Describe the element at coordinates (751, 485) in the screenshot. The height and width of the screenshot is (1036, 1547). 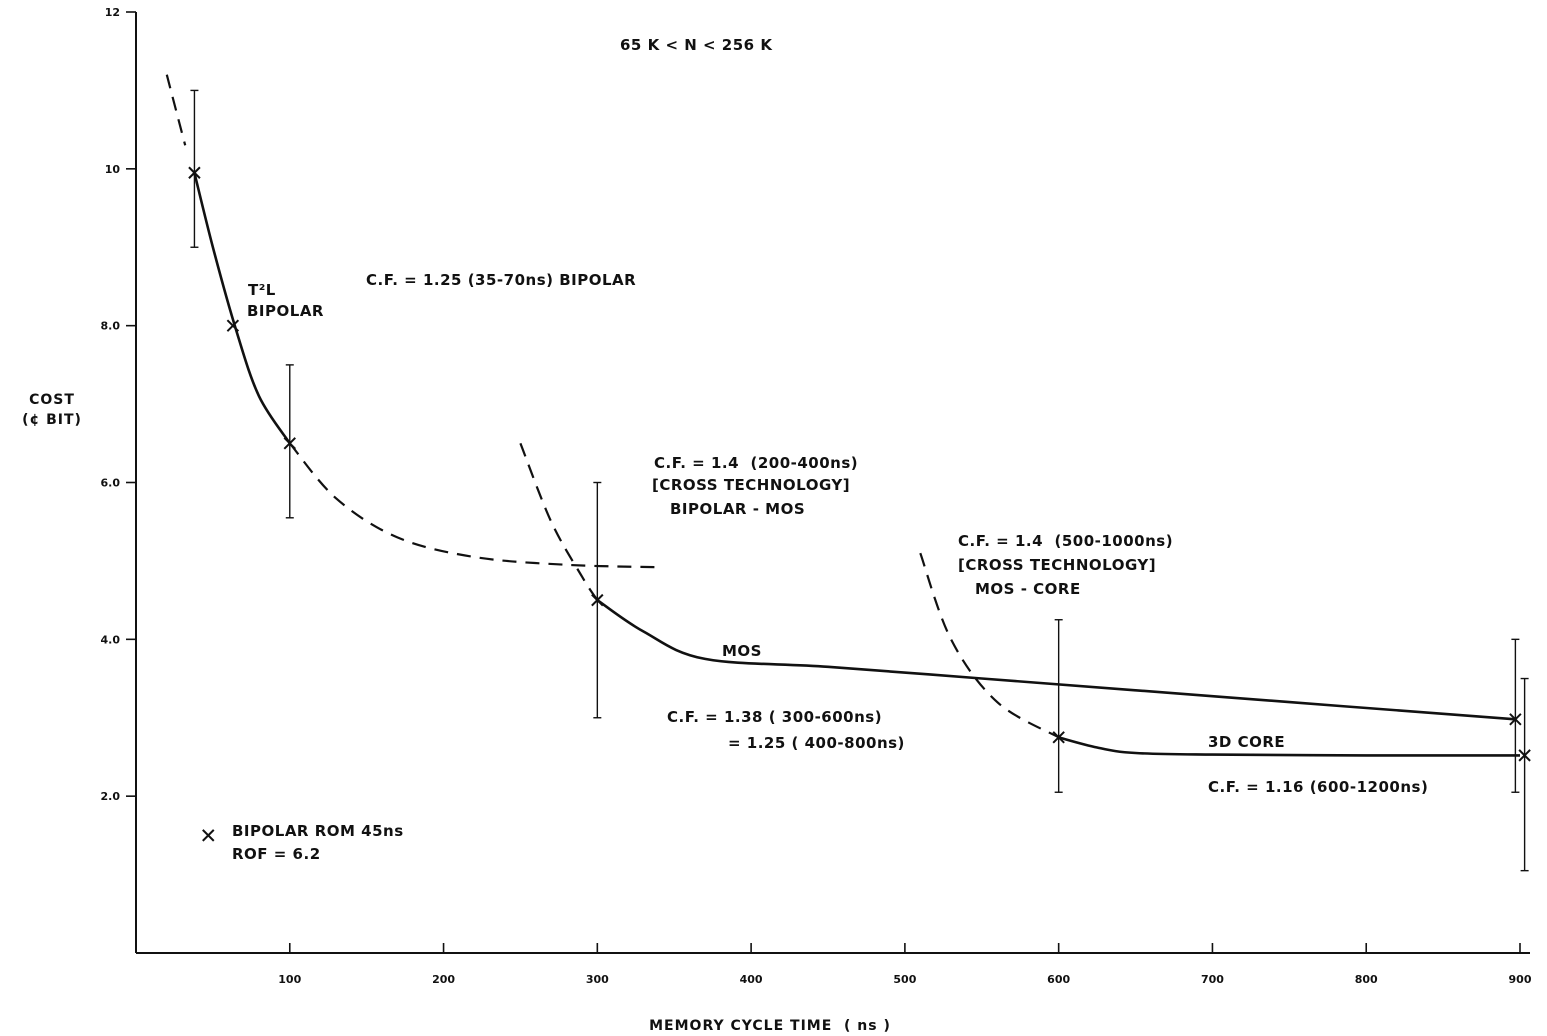
I see `annotation-cf-cross-bipolar-mos-line2: [CROSS TECHNOLOGY]` at that location.